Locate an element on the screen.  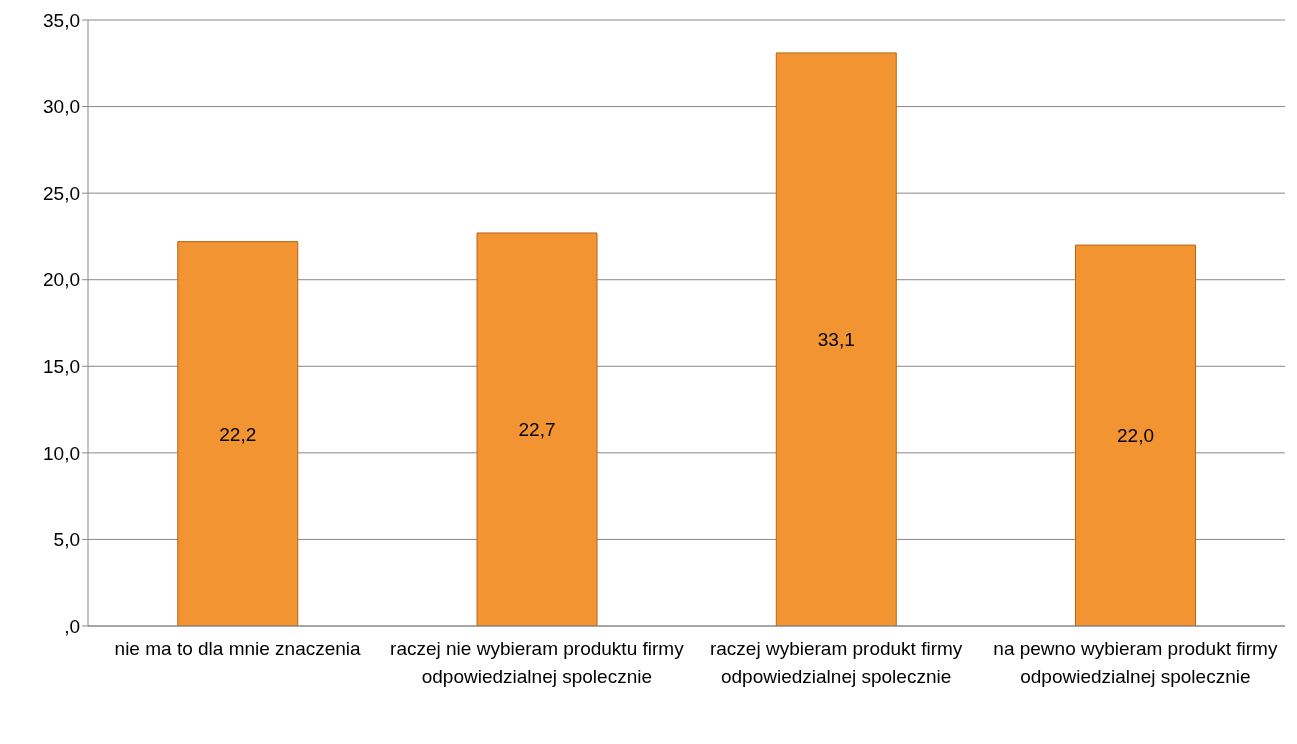
x-tick-label: nie ma to dla mnie znaczenia is located at coordinates (238, 649).